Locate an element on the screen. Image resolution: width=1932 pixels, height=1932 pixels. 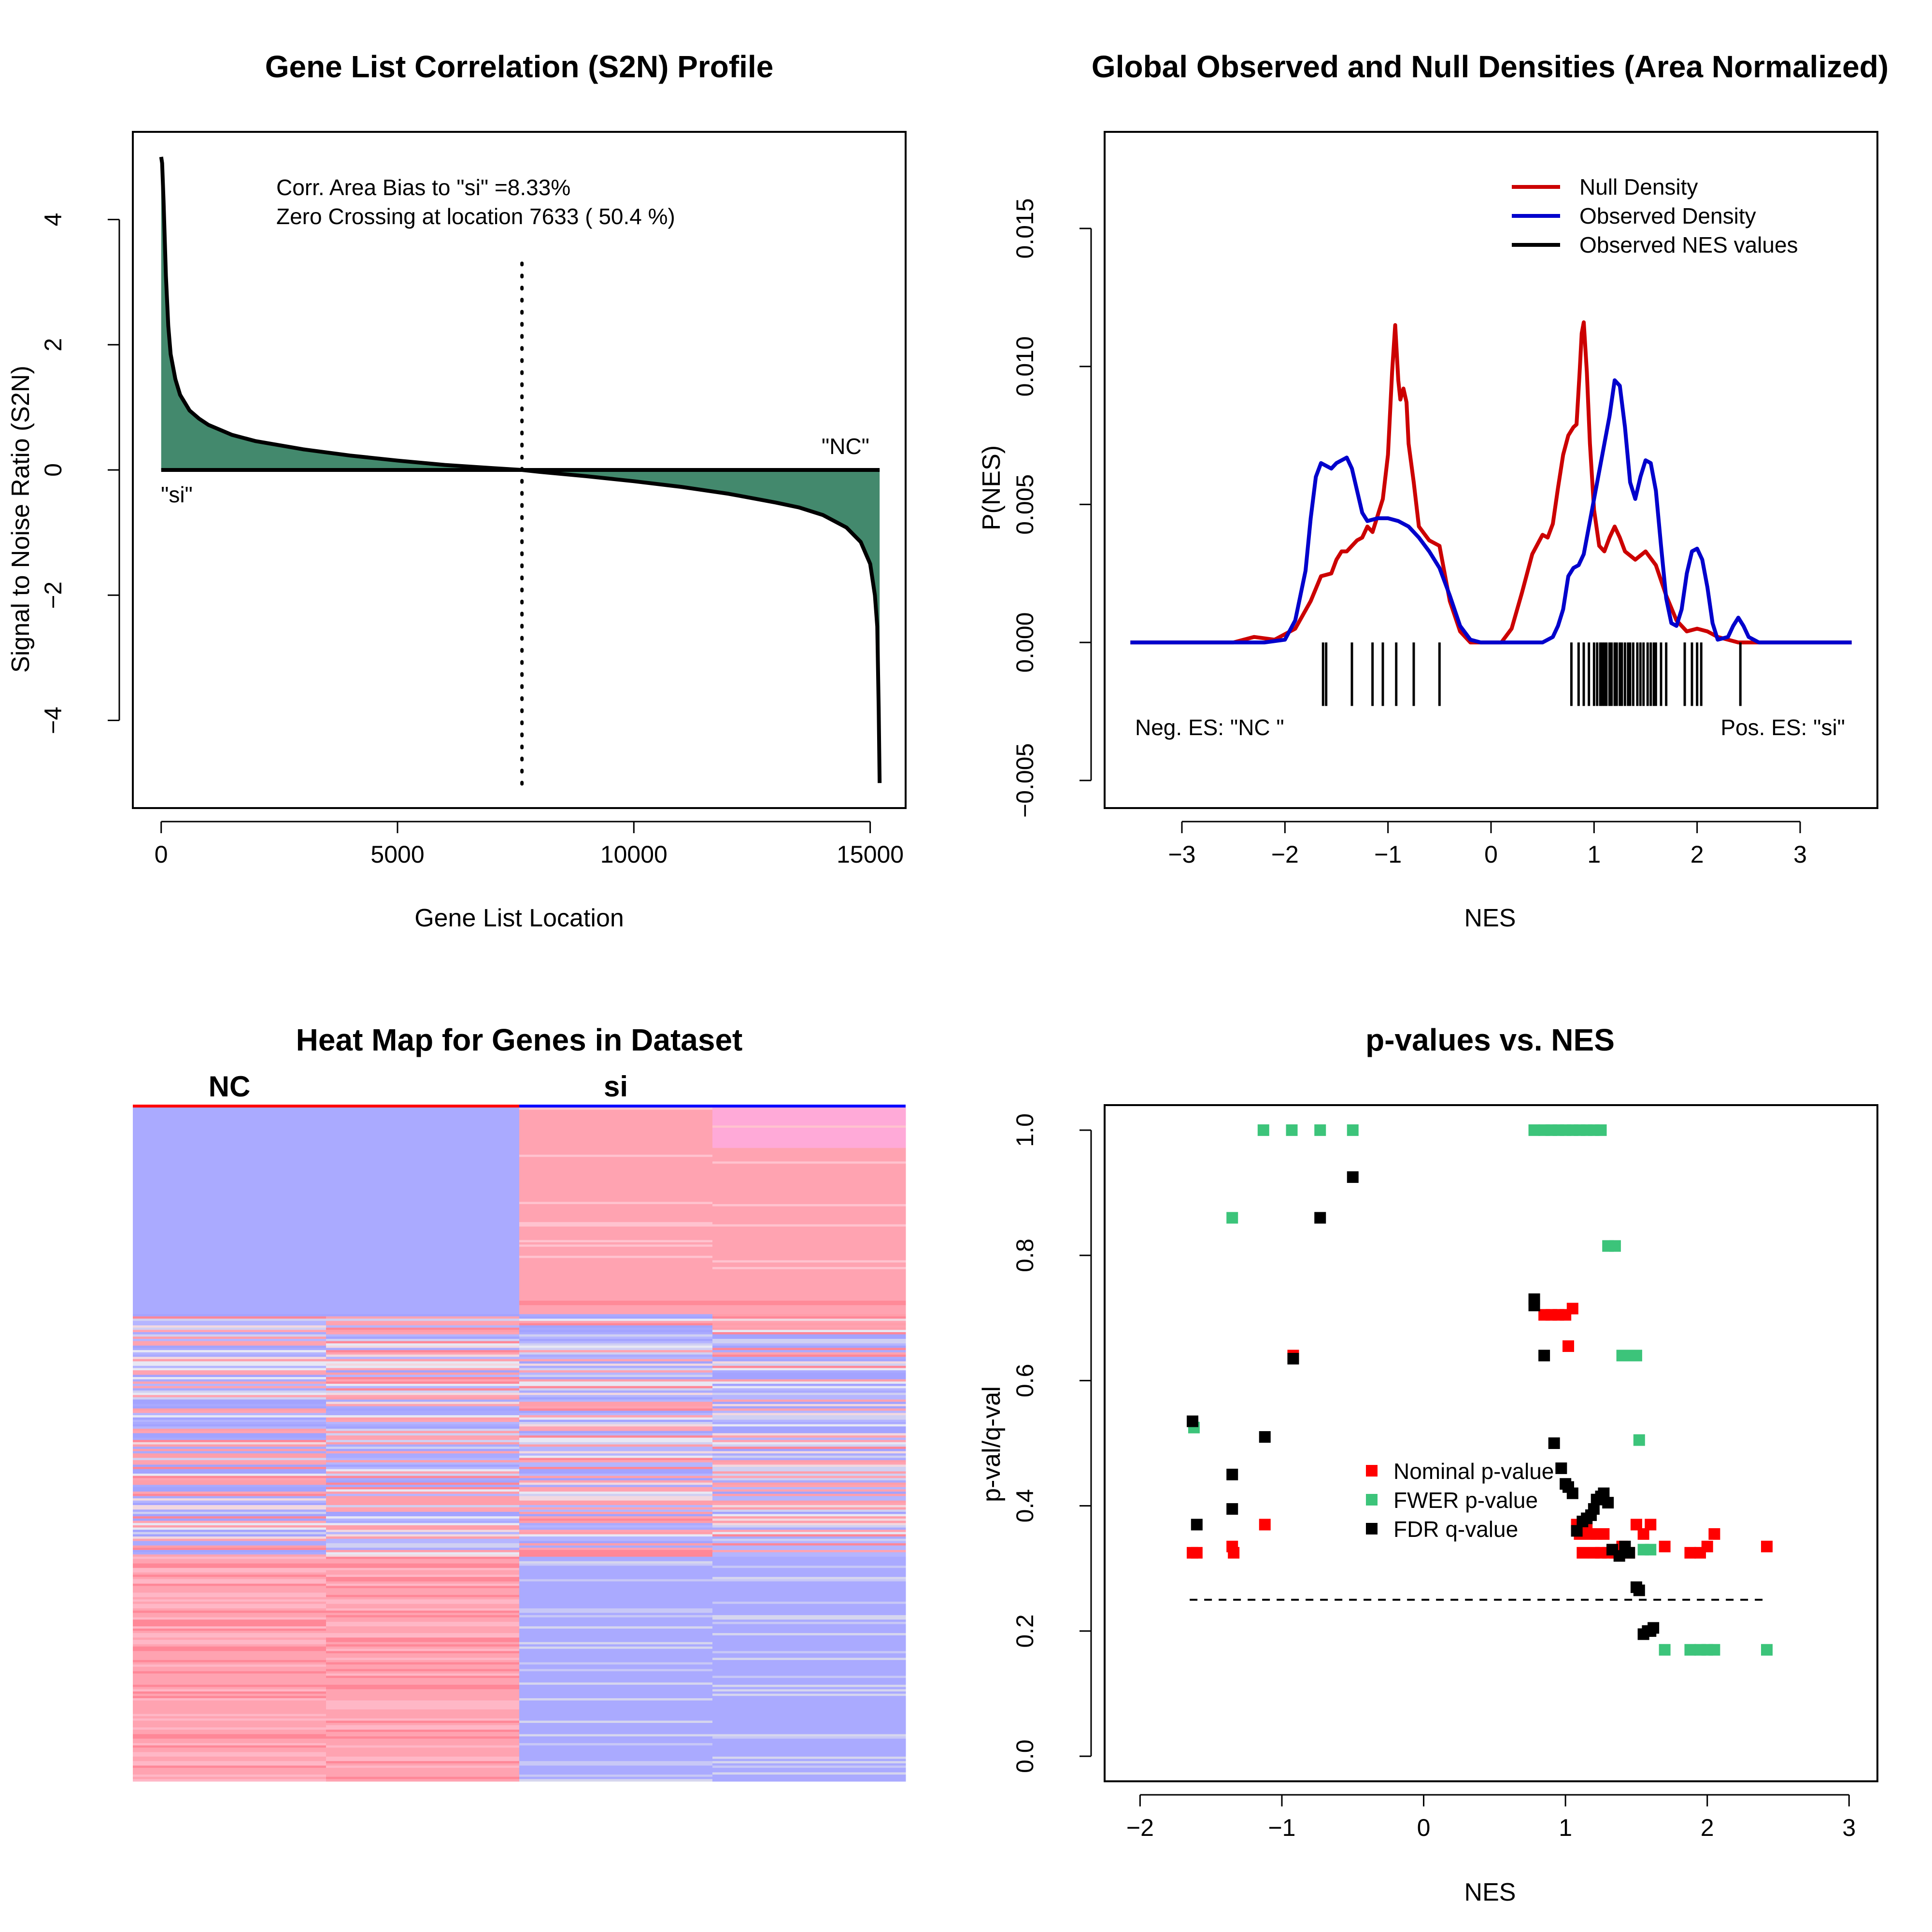
legend-label-fwer: FWER p-value is located at coordinates (1465, 1500).